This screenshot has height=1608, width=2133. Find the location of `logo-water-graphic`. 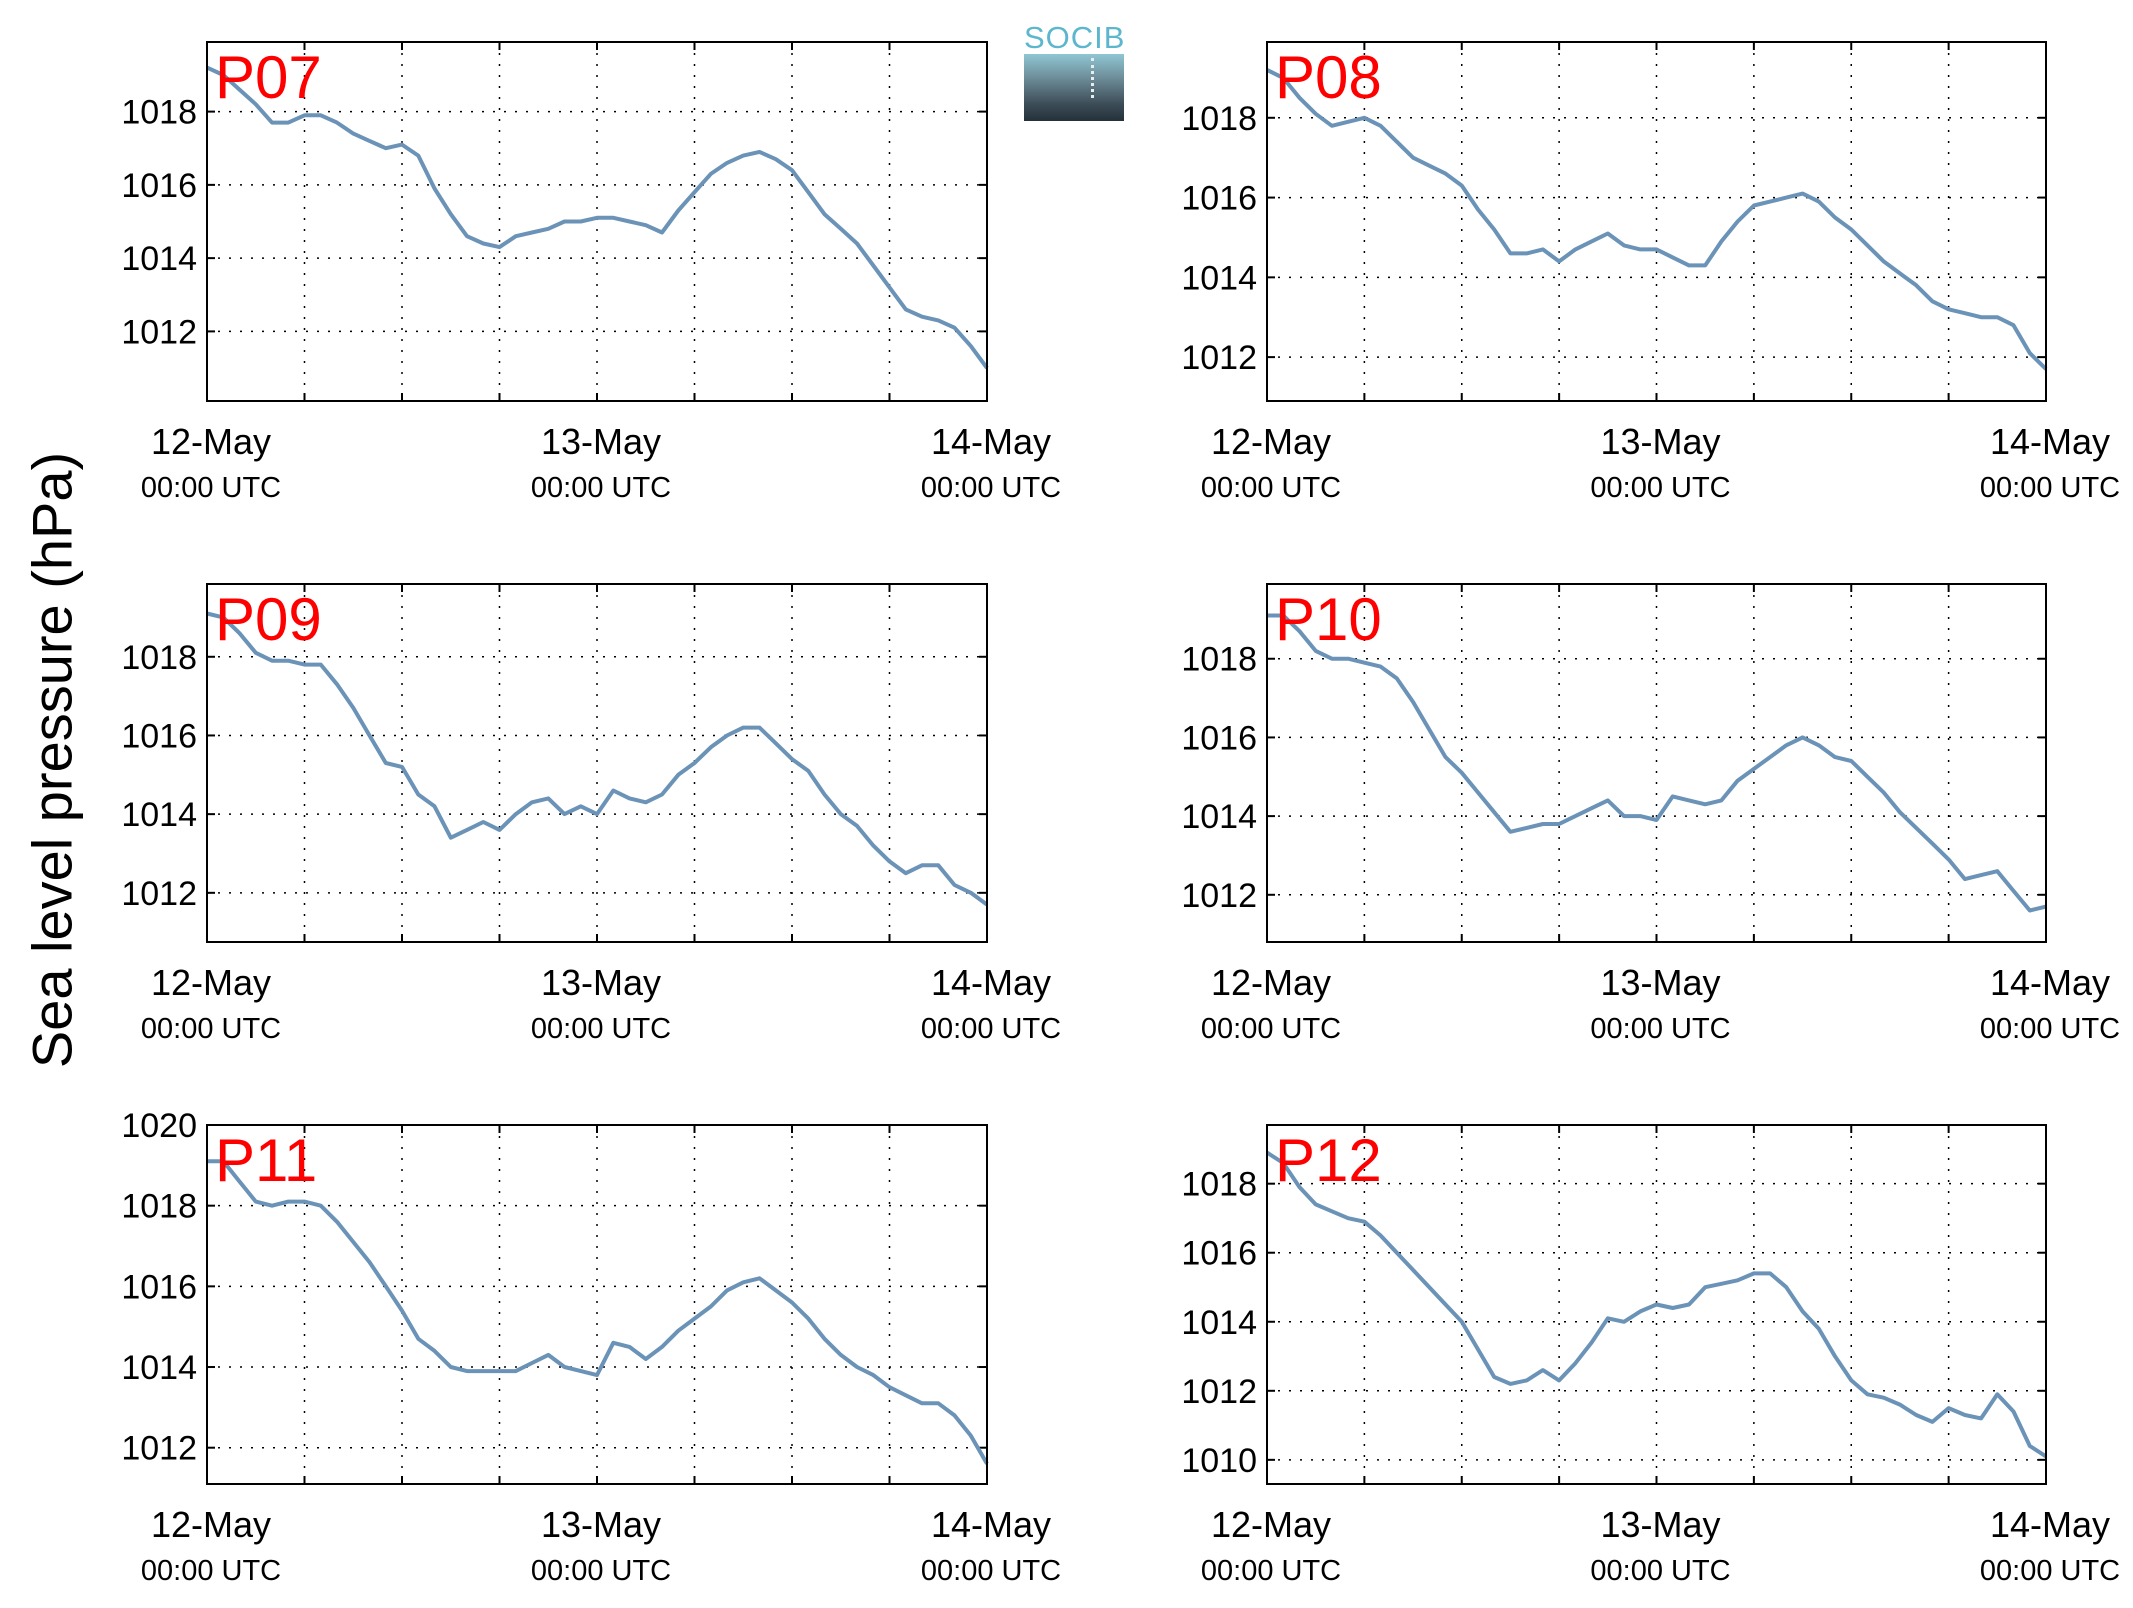

logo-water-graphic is located at coordinates (1074, 87).